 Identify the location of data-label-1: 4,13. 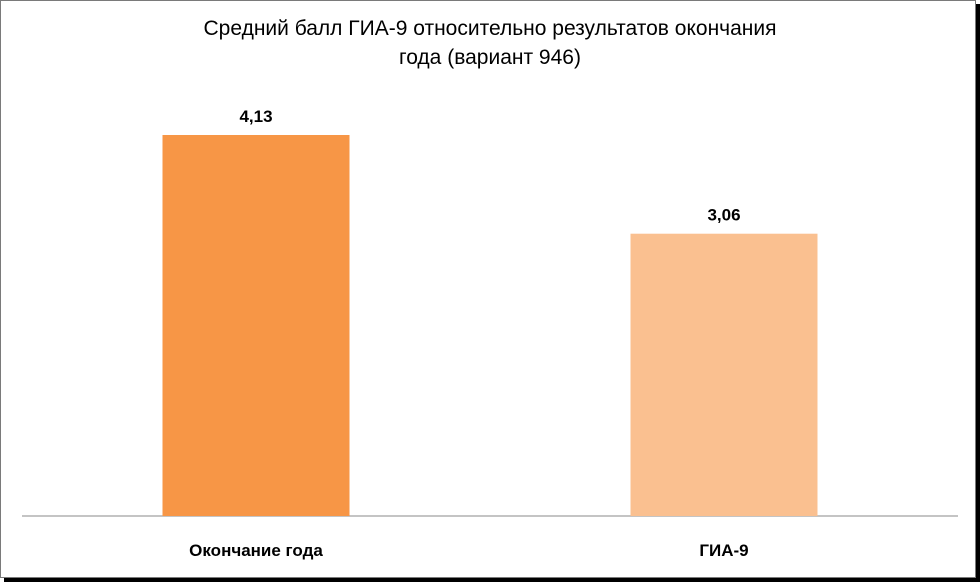
(255, 116).